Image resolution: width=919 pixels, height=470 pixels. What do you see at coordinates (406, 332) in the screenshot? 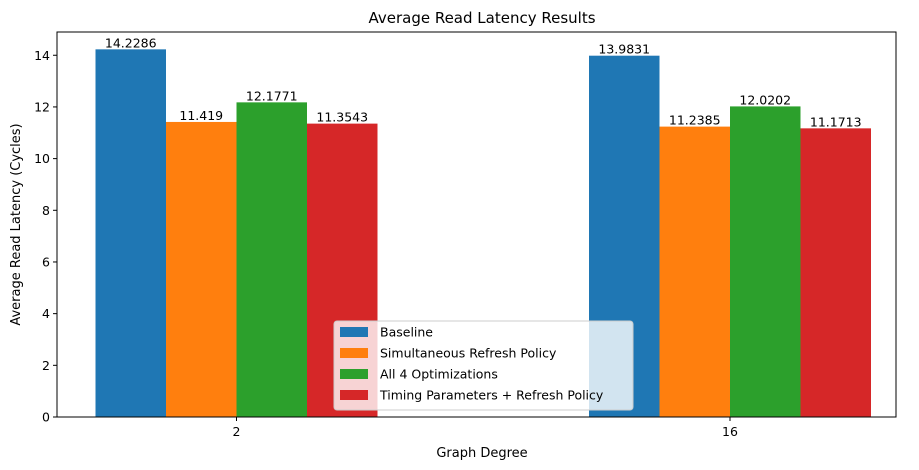
I see `legend-label: Baseline` at bounding box center [406, 332].